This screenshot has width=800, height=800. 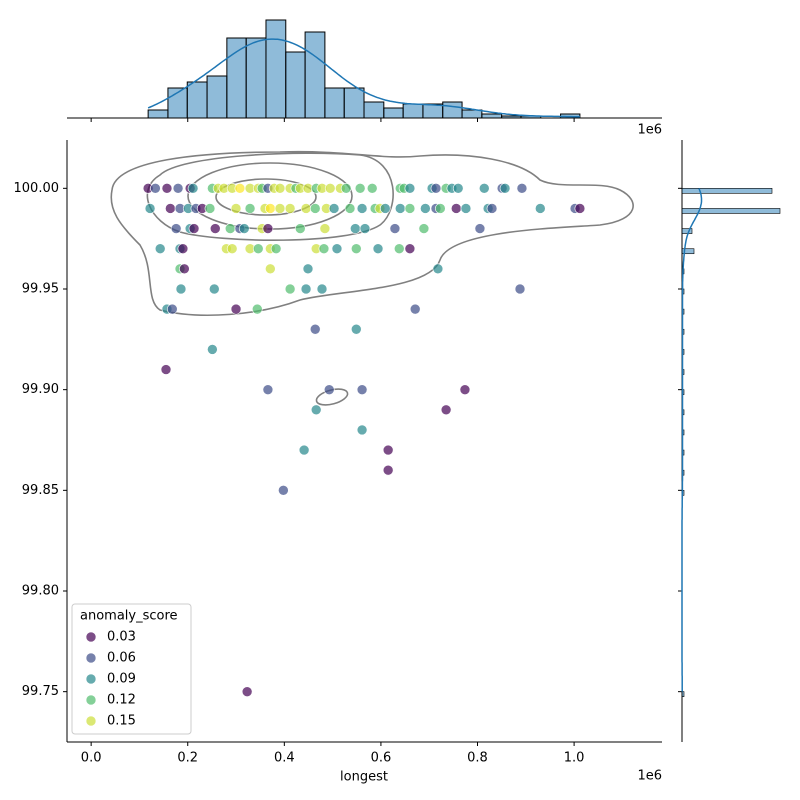 What do you see at coordinates (363, 78) in the screenshot?
I see `top-kde-curve` at bounding box center [363, 78].